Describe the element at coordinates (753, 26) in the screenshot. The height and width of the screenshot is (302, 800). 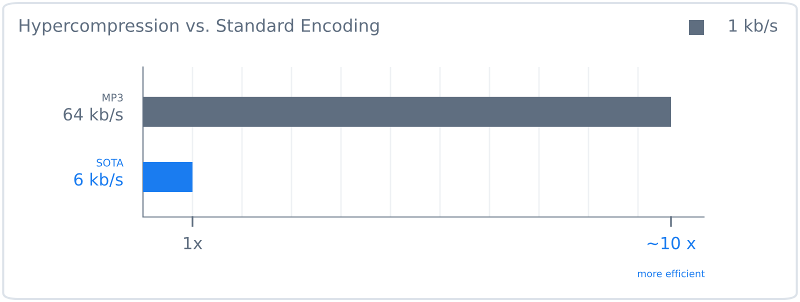
I see `text: 1 kb/s` at that location.